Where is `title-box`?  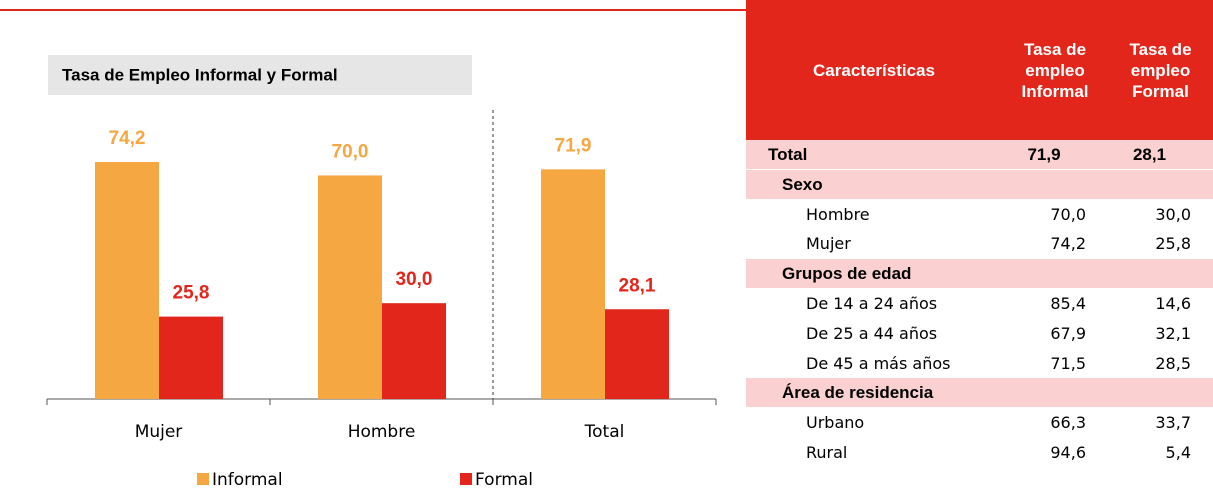 title-box is located at coordinates (260, 75).